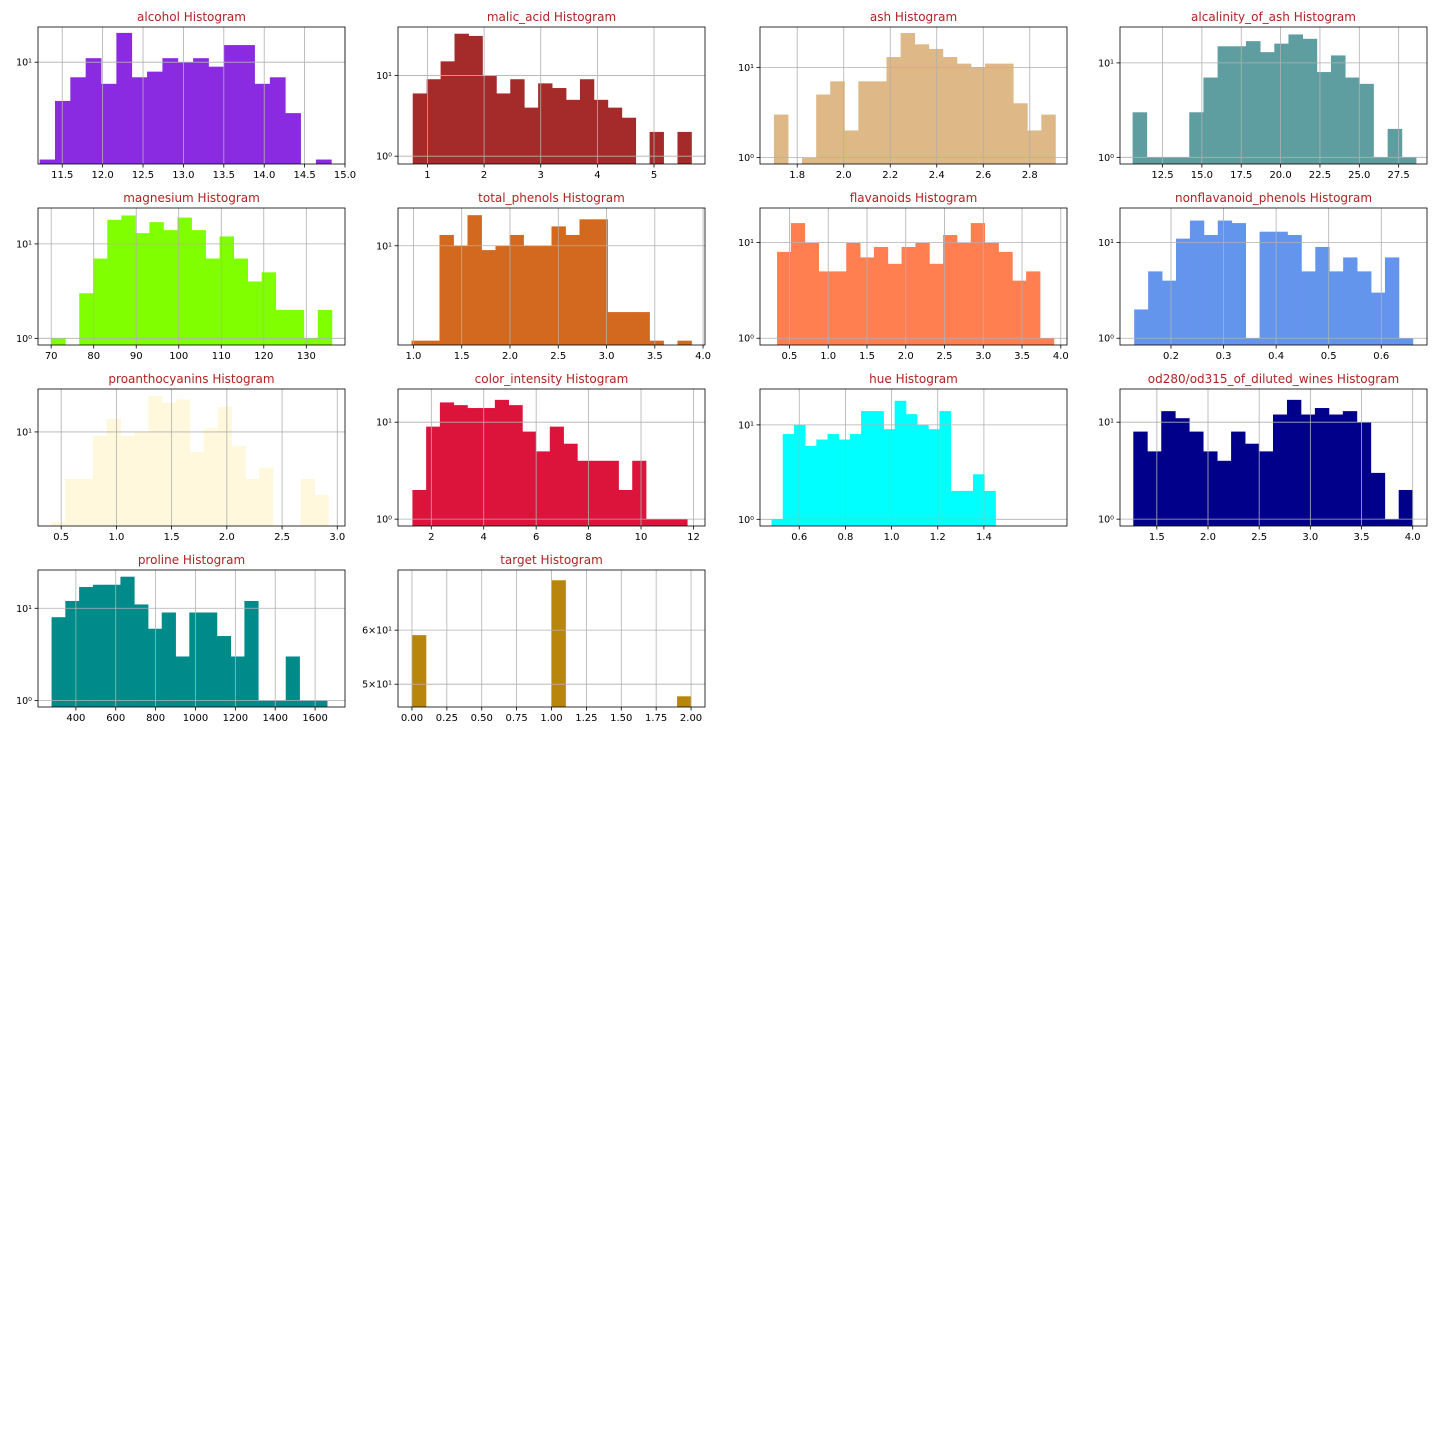  I want to click on x-tick-label: 15.0, so click(345, 175).